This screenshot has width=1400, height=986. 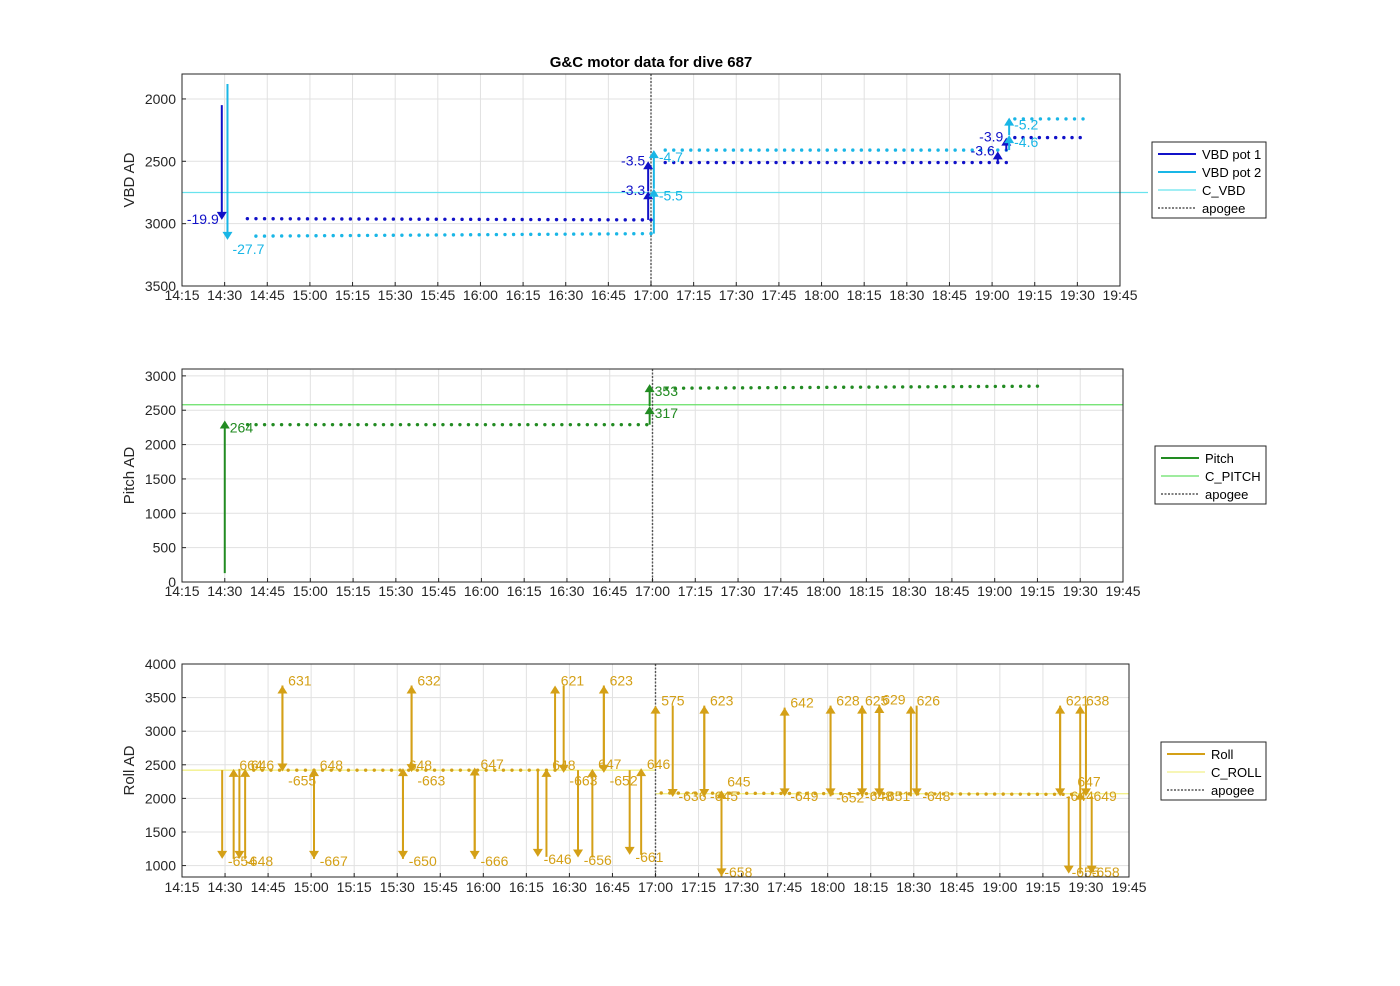 What do you see at coordinates (896, 796) in the screenshot?
I see `arrow-label: -651` at bounding box center [896, 796].